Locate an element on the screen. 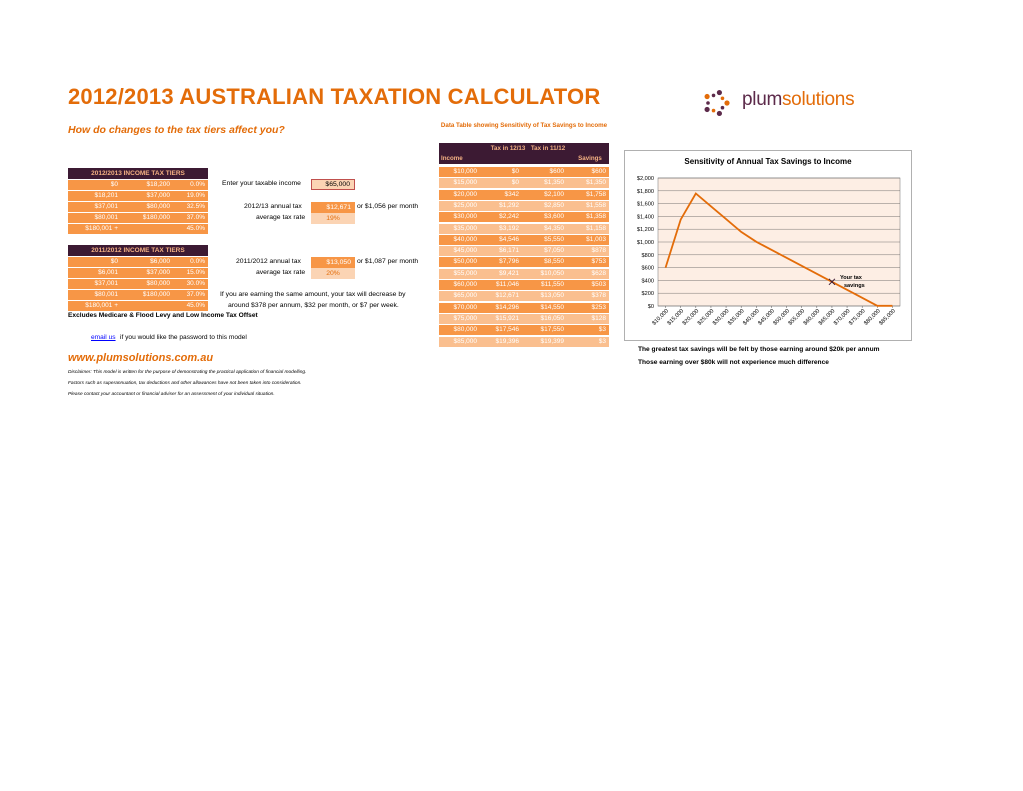  cell-savings: $378 is located at coordinates (598, 296).